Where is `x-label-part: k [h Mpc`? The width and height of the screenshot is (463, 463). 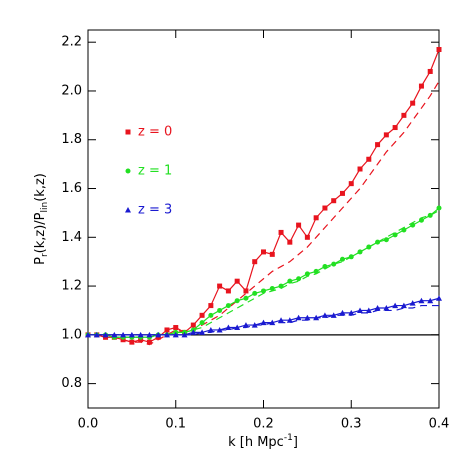 x-label-part: k [h Mpc is located at coordinates (256, 442).